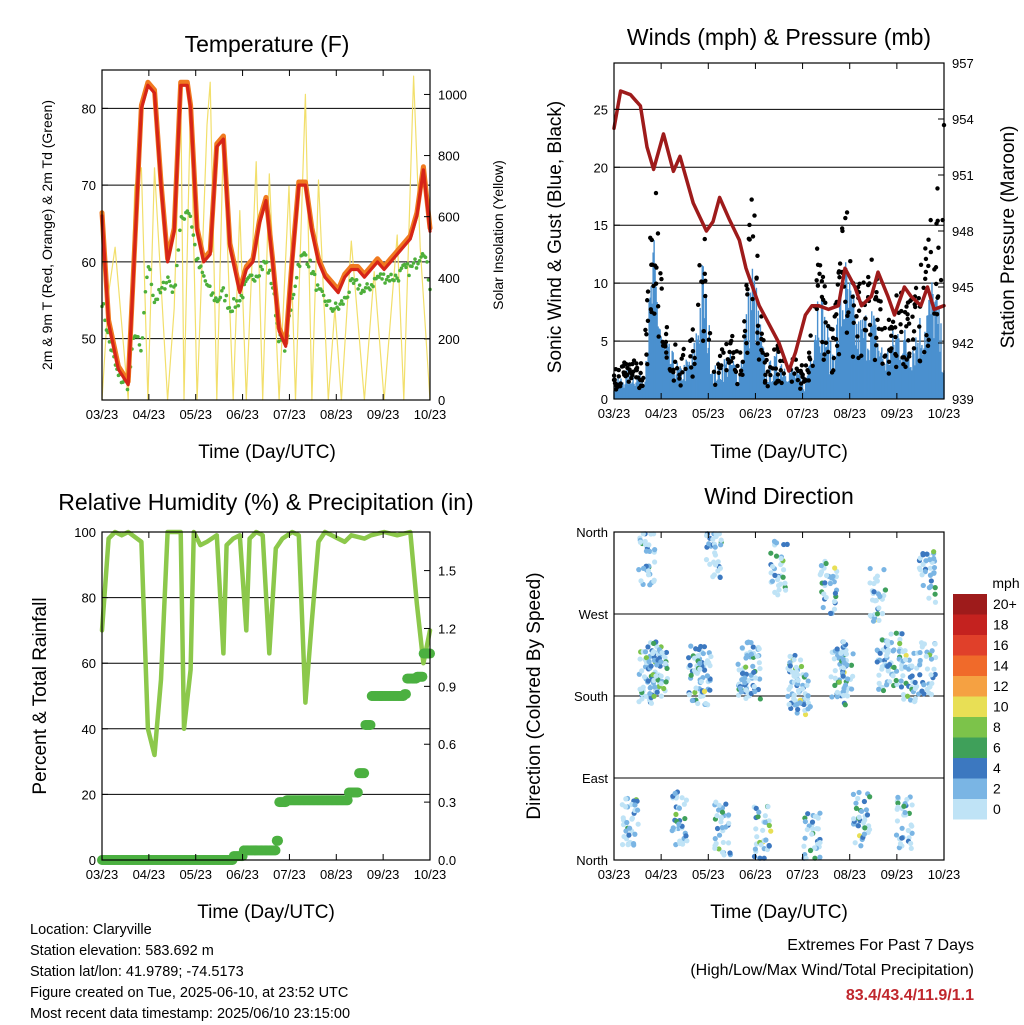 This screenshot has width=1024, height=1025. What do you see at coordinates (447, 571) in the screenshot?
I see `humidity-ytick-label-right: 1.5` at bounding box center [447, 571].